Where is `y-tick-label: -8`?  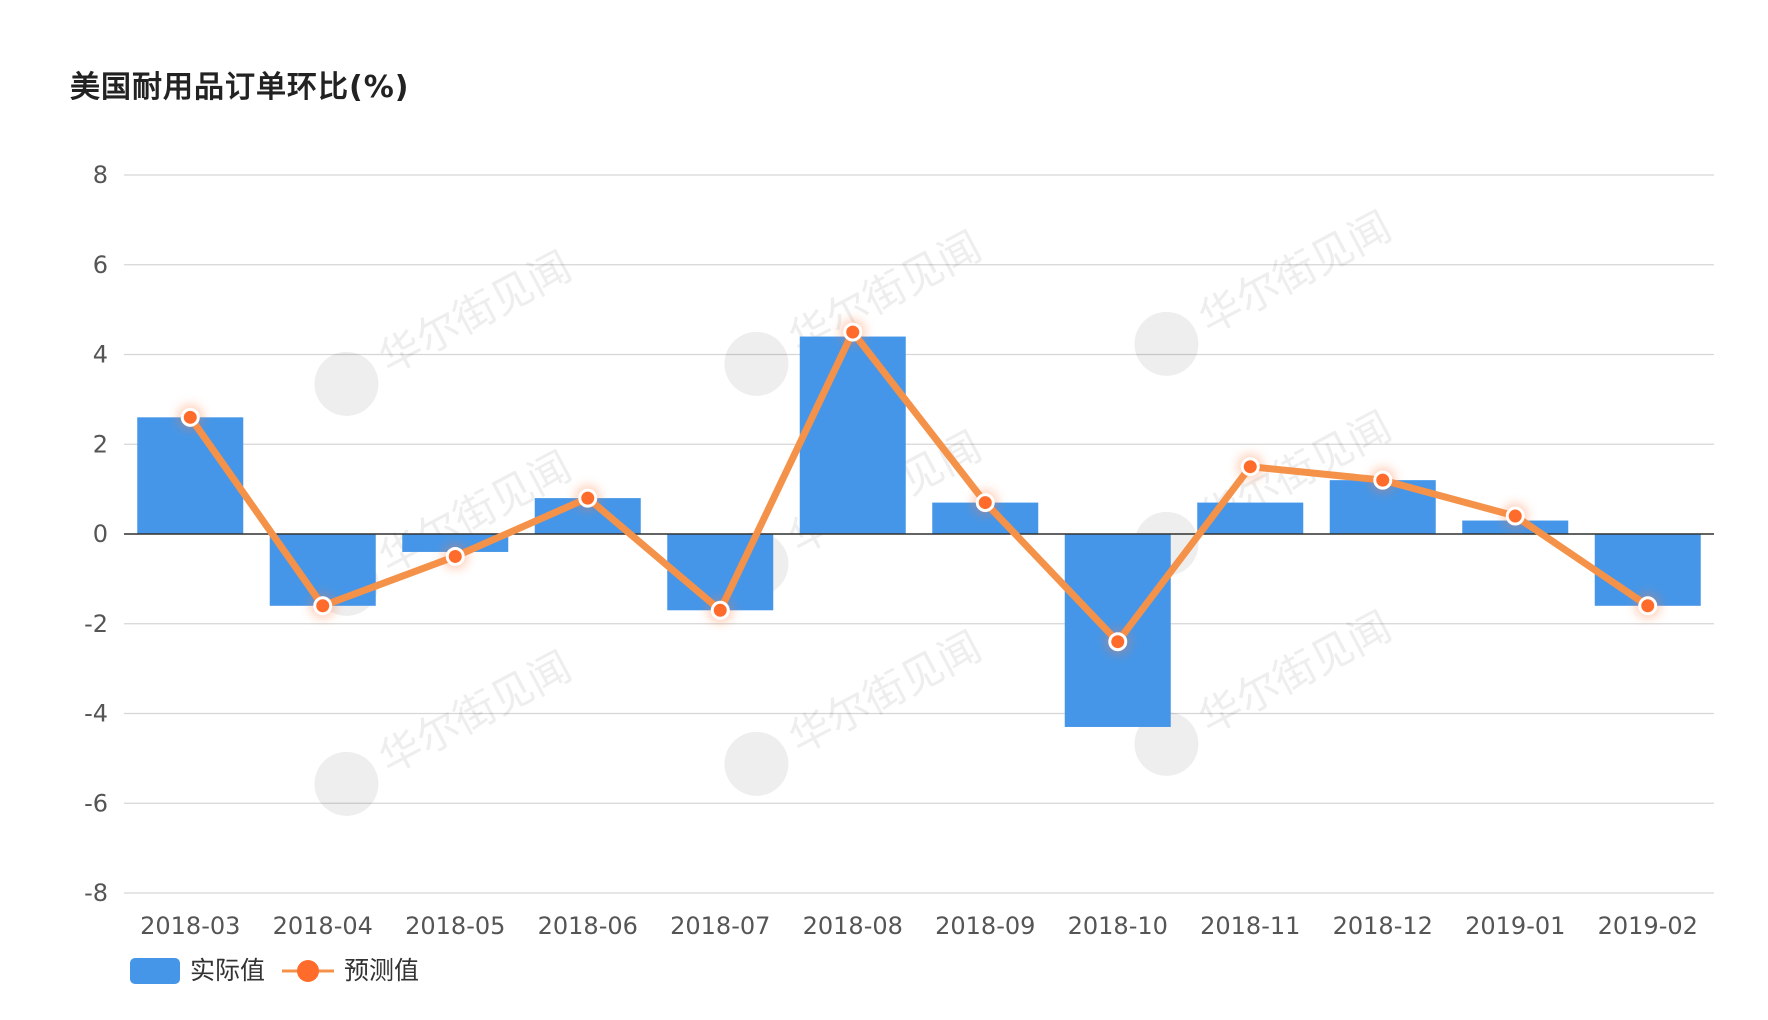
y-tick-label: -8 is located at coordinates (96, 893).